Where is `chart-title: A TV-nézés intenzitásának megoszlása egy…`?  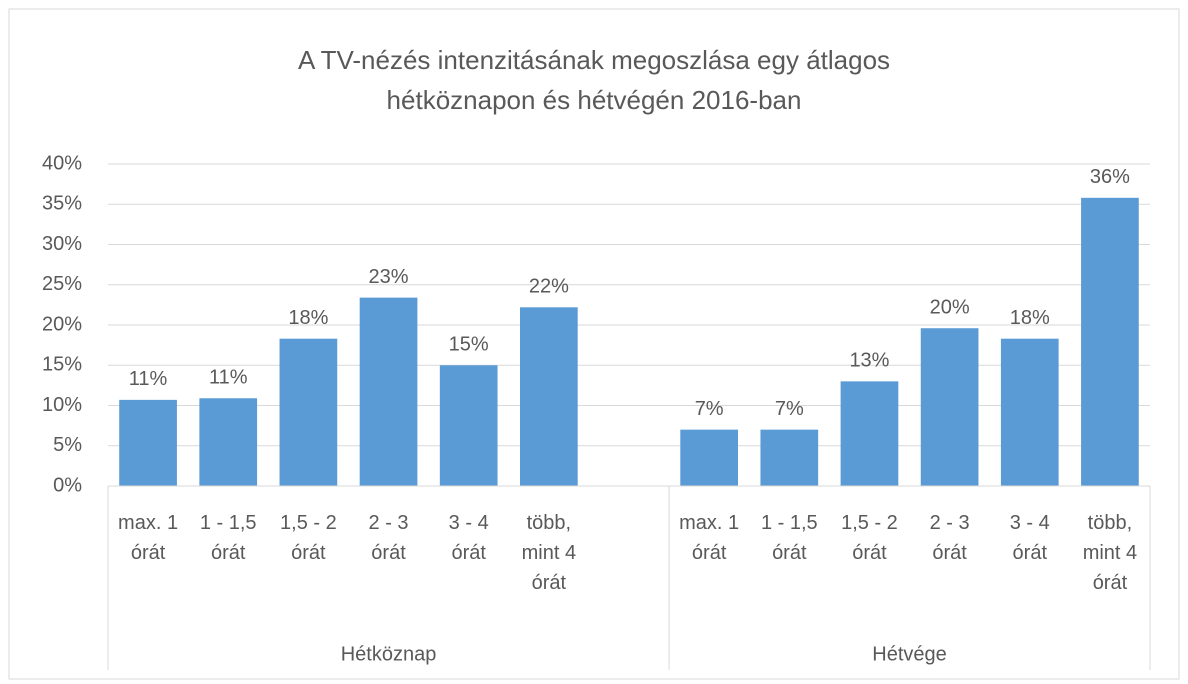 chart-title: A TV-nézés intenzitásának megoszlása egy… is located at coordinates (594, 60).